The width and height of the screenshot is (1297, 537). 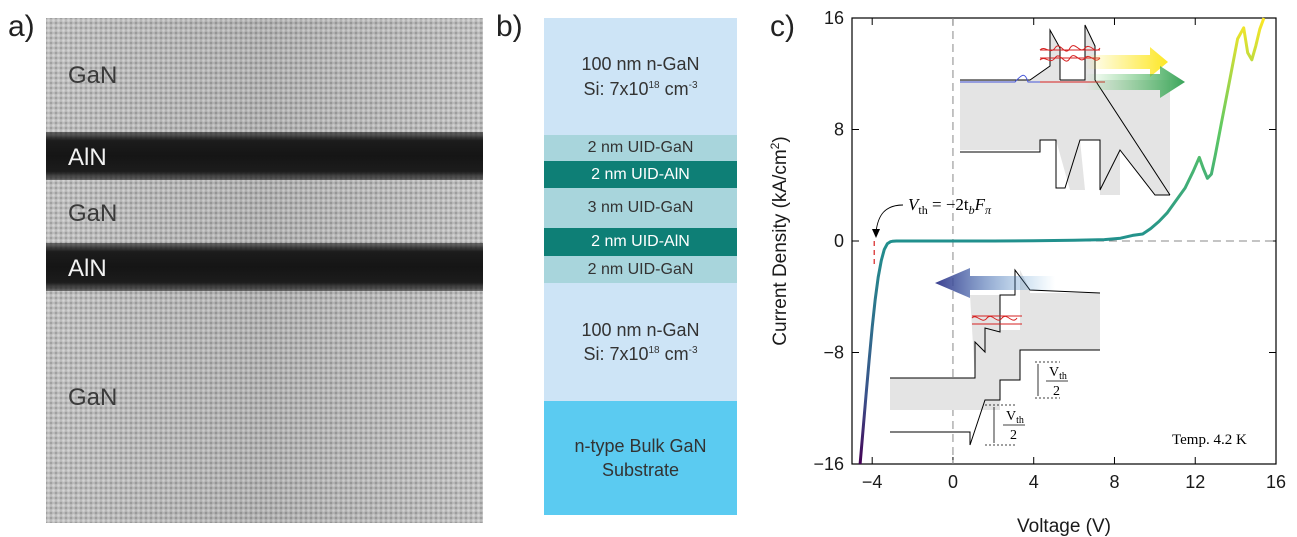 I want to click on layer-uid-gan-1: 2 nm UID-GaN, so click(x=640, y=148).